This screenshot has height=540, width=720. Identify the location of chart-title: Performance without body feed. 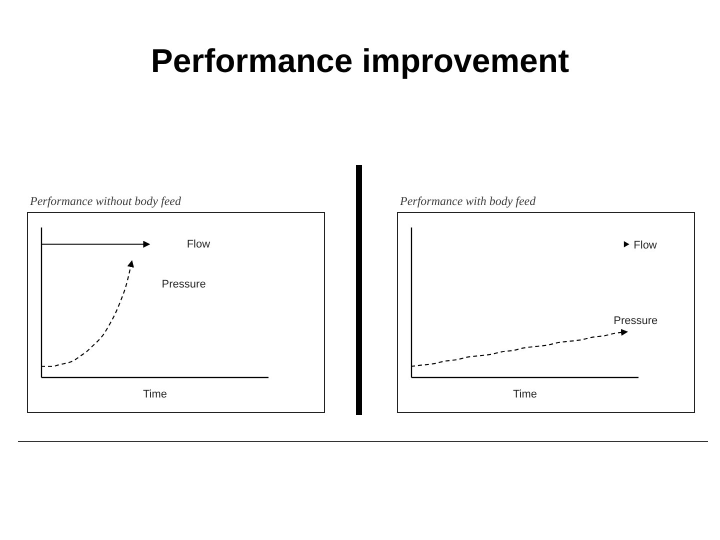
(105, 201).